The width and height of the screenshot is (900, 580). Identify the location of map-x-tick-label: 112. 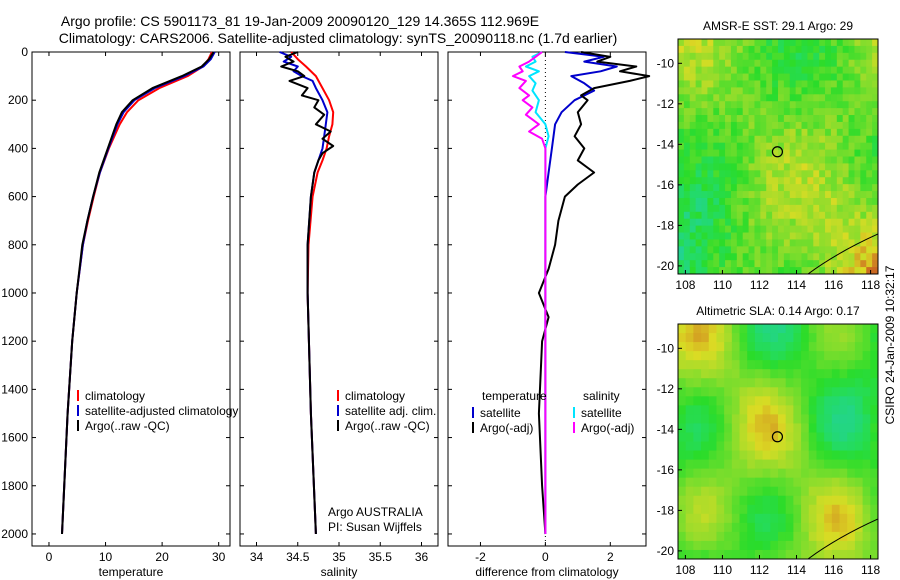
(759, 570).